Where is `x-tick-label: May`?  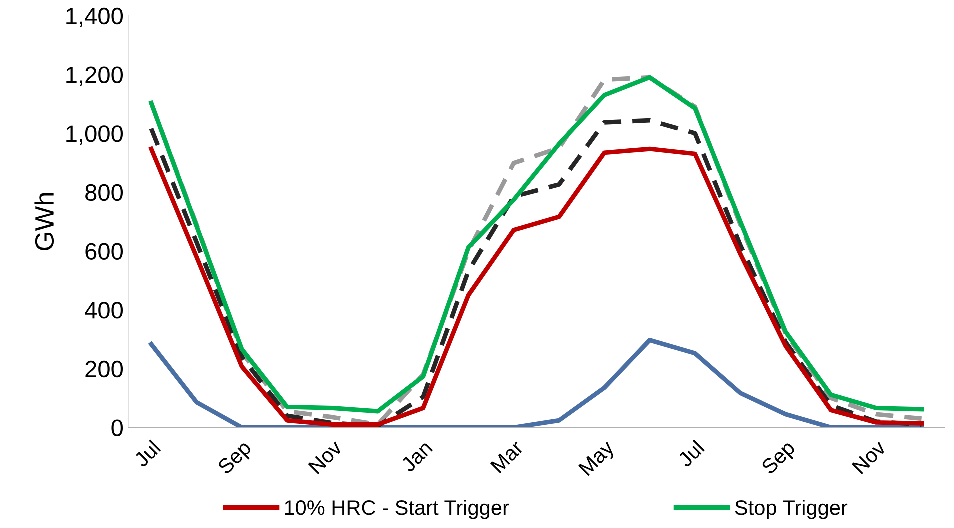 x-tick-label: May is located at coordinates (598, 459).